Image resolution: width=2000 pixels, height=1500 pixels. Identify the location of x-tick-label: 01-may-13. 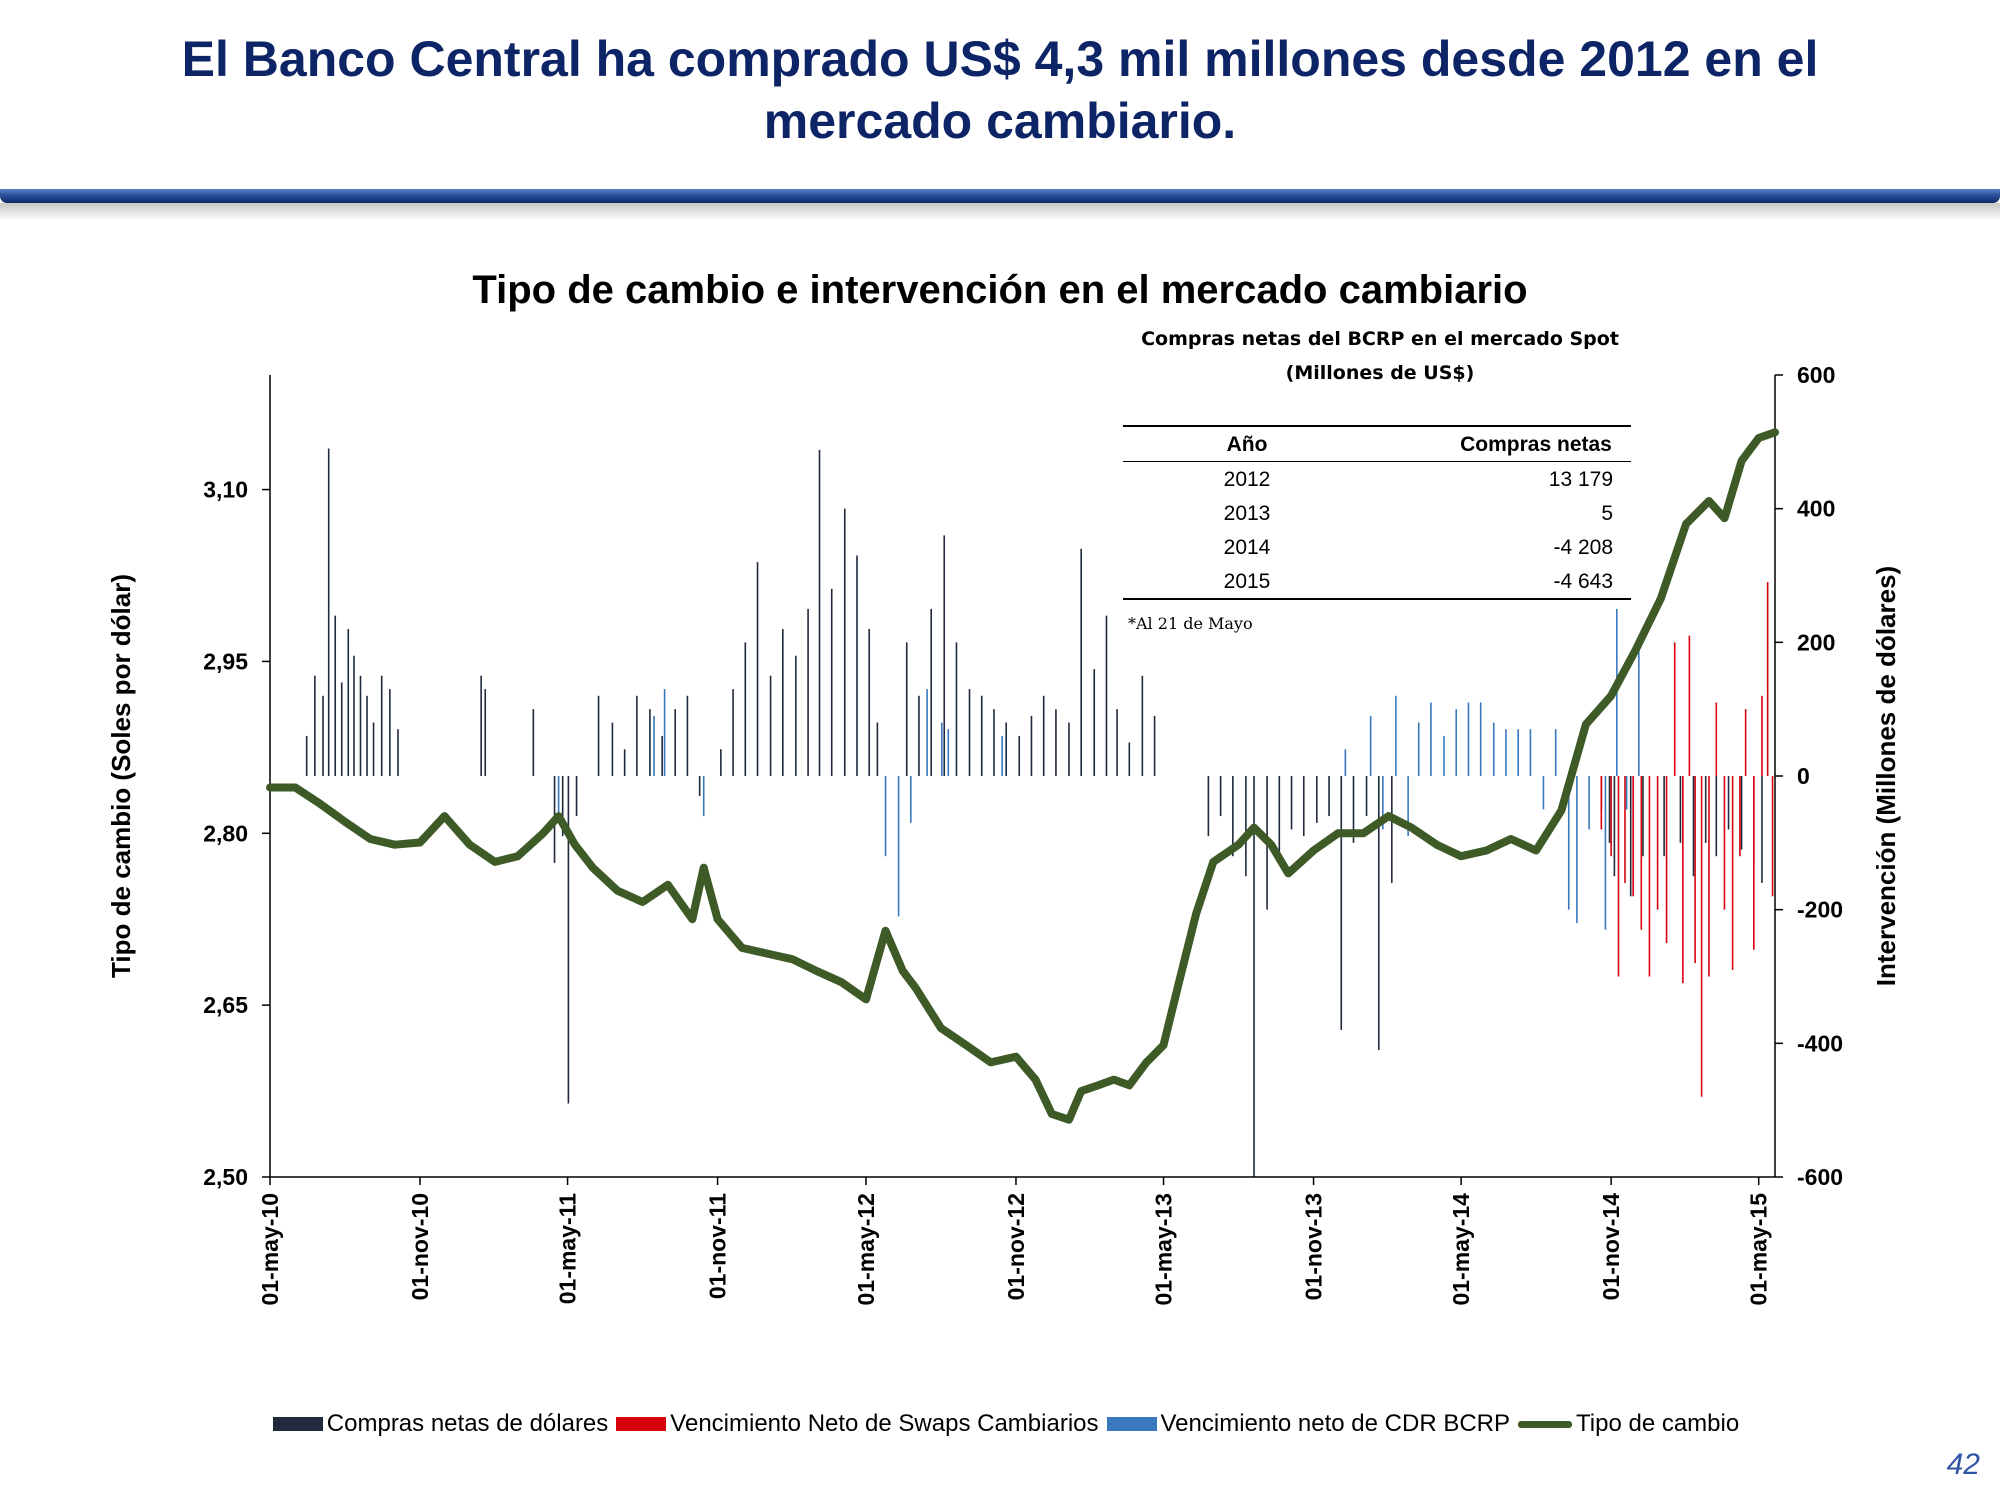
(1164, 1249).